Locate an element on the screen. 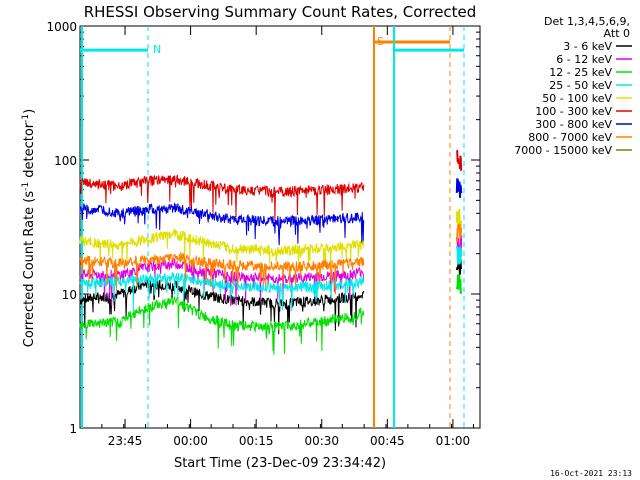 The height and width of the screenshot is (480, 640). y-tick-label: 1 is located at coordinates (73, 429).